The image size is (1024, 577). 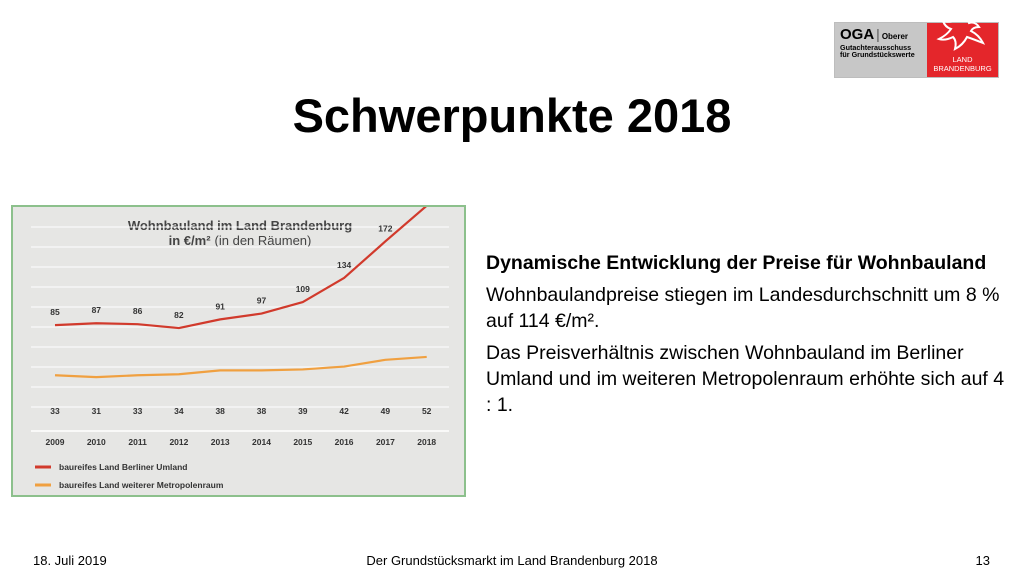 What do you see at coordinates (240, 367) in the screenshot?
I see `series-line-metro` at bounding box center [240, 367].